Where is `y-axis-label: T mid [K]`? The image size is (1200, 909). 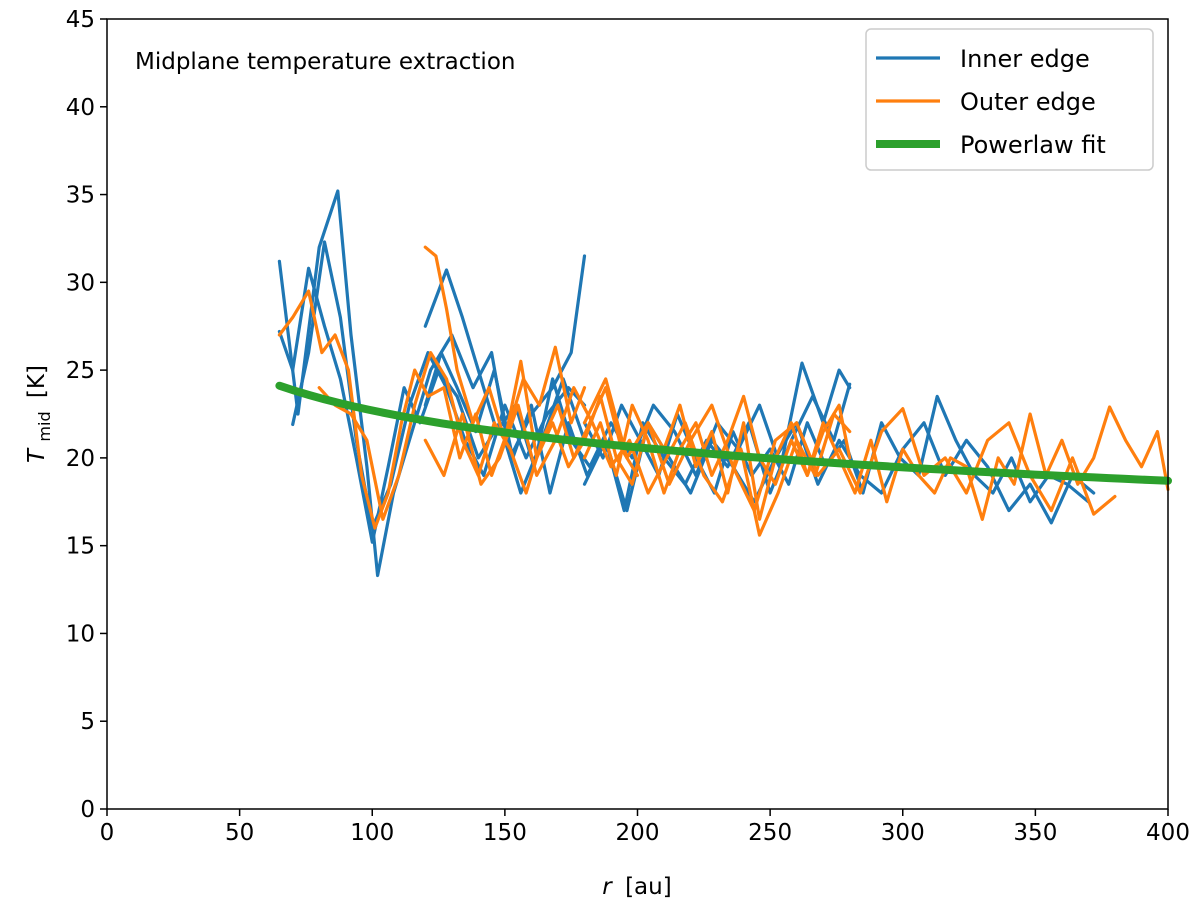 y-axis-label: T mid [K] is located at coordinates (40, 414).